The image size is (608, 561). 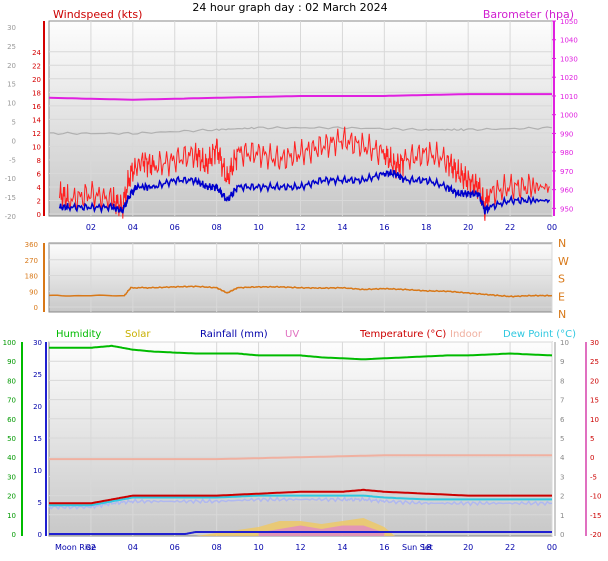 I want to click on y-tick-label: 8, so click(x=39, y=161).